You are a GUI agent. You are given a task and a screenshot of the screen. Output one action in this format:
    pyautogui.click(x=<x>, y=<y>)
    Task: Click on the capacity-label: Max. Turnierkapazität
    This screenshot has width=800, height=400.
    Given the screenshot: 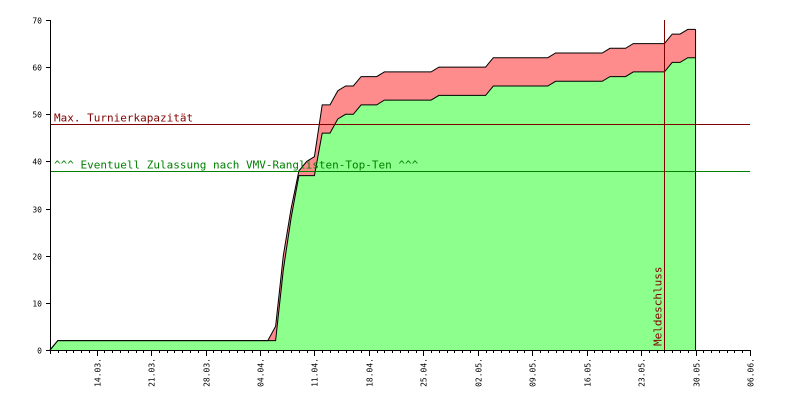 What is the action you would take?
    pyautogui.click(x=123, y=118)
    